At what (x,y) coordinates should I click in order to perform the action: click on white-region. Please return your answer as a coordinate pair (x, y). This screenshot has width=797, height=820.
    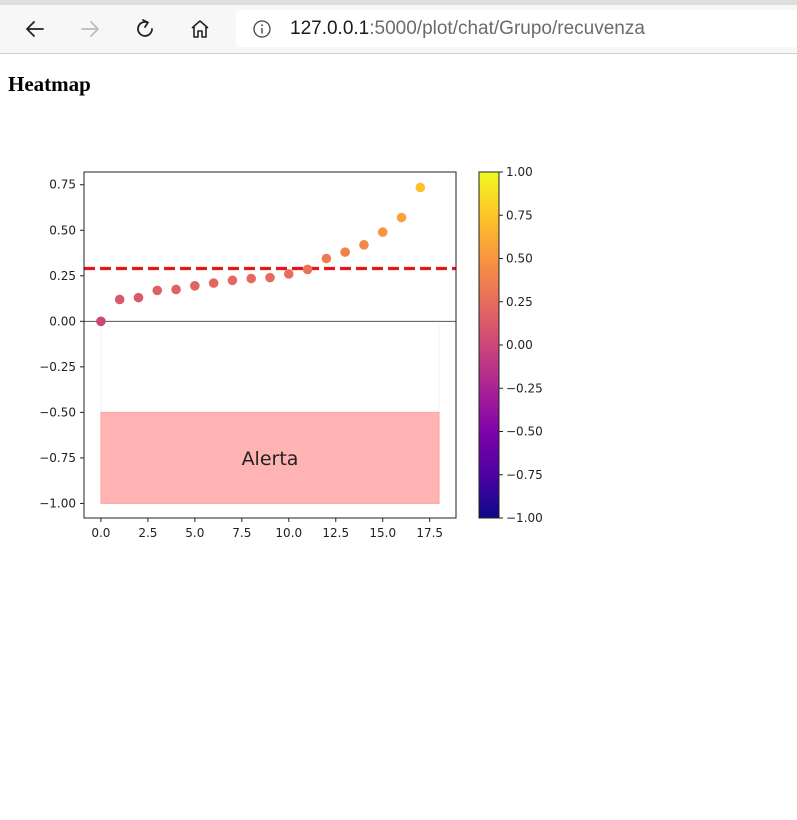
    Looking at the image, I should click on (270, 366).